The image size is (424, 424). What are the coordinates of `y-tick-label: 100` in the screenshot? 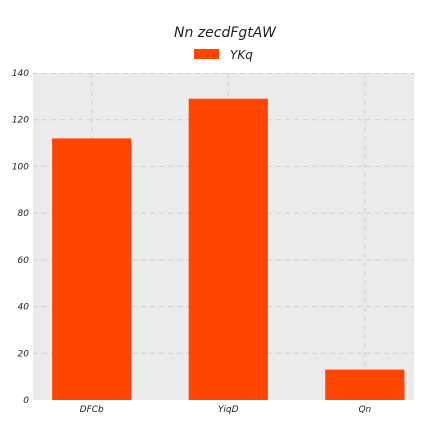 It's located at (20, 167).